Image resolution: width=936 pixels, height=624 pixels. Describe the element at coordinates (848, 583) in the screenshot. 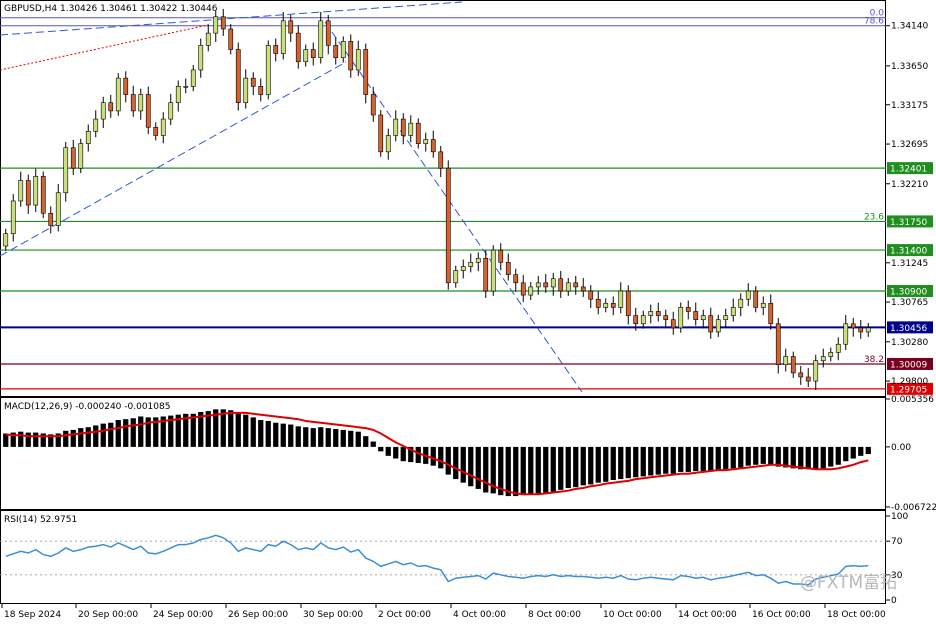

I see `fxtm-watermark: @FXTM富拓` at that location.